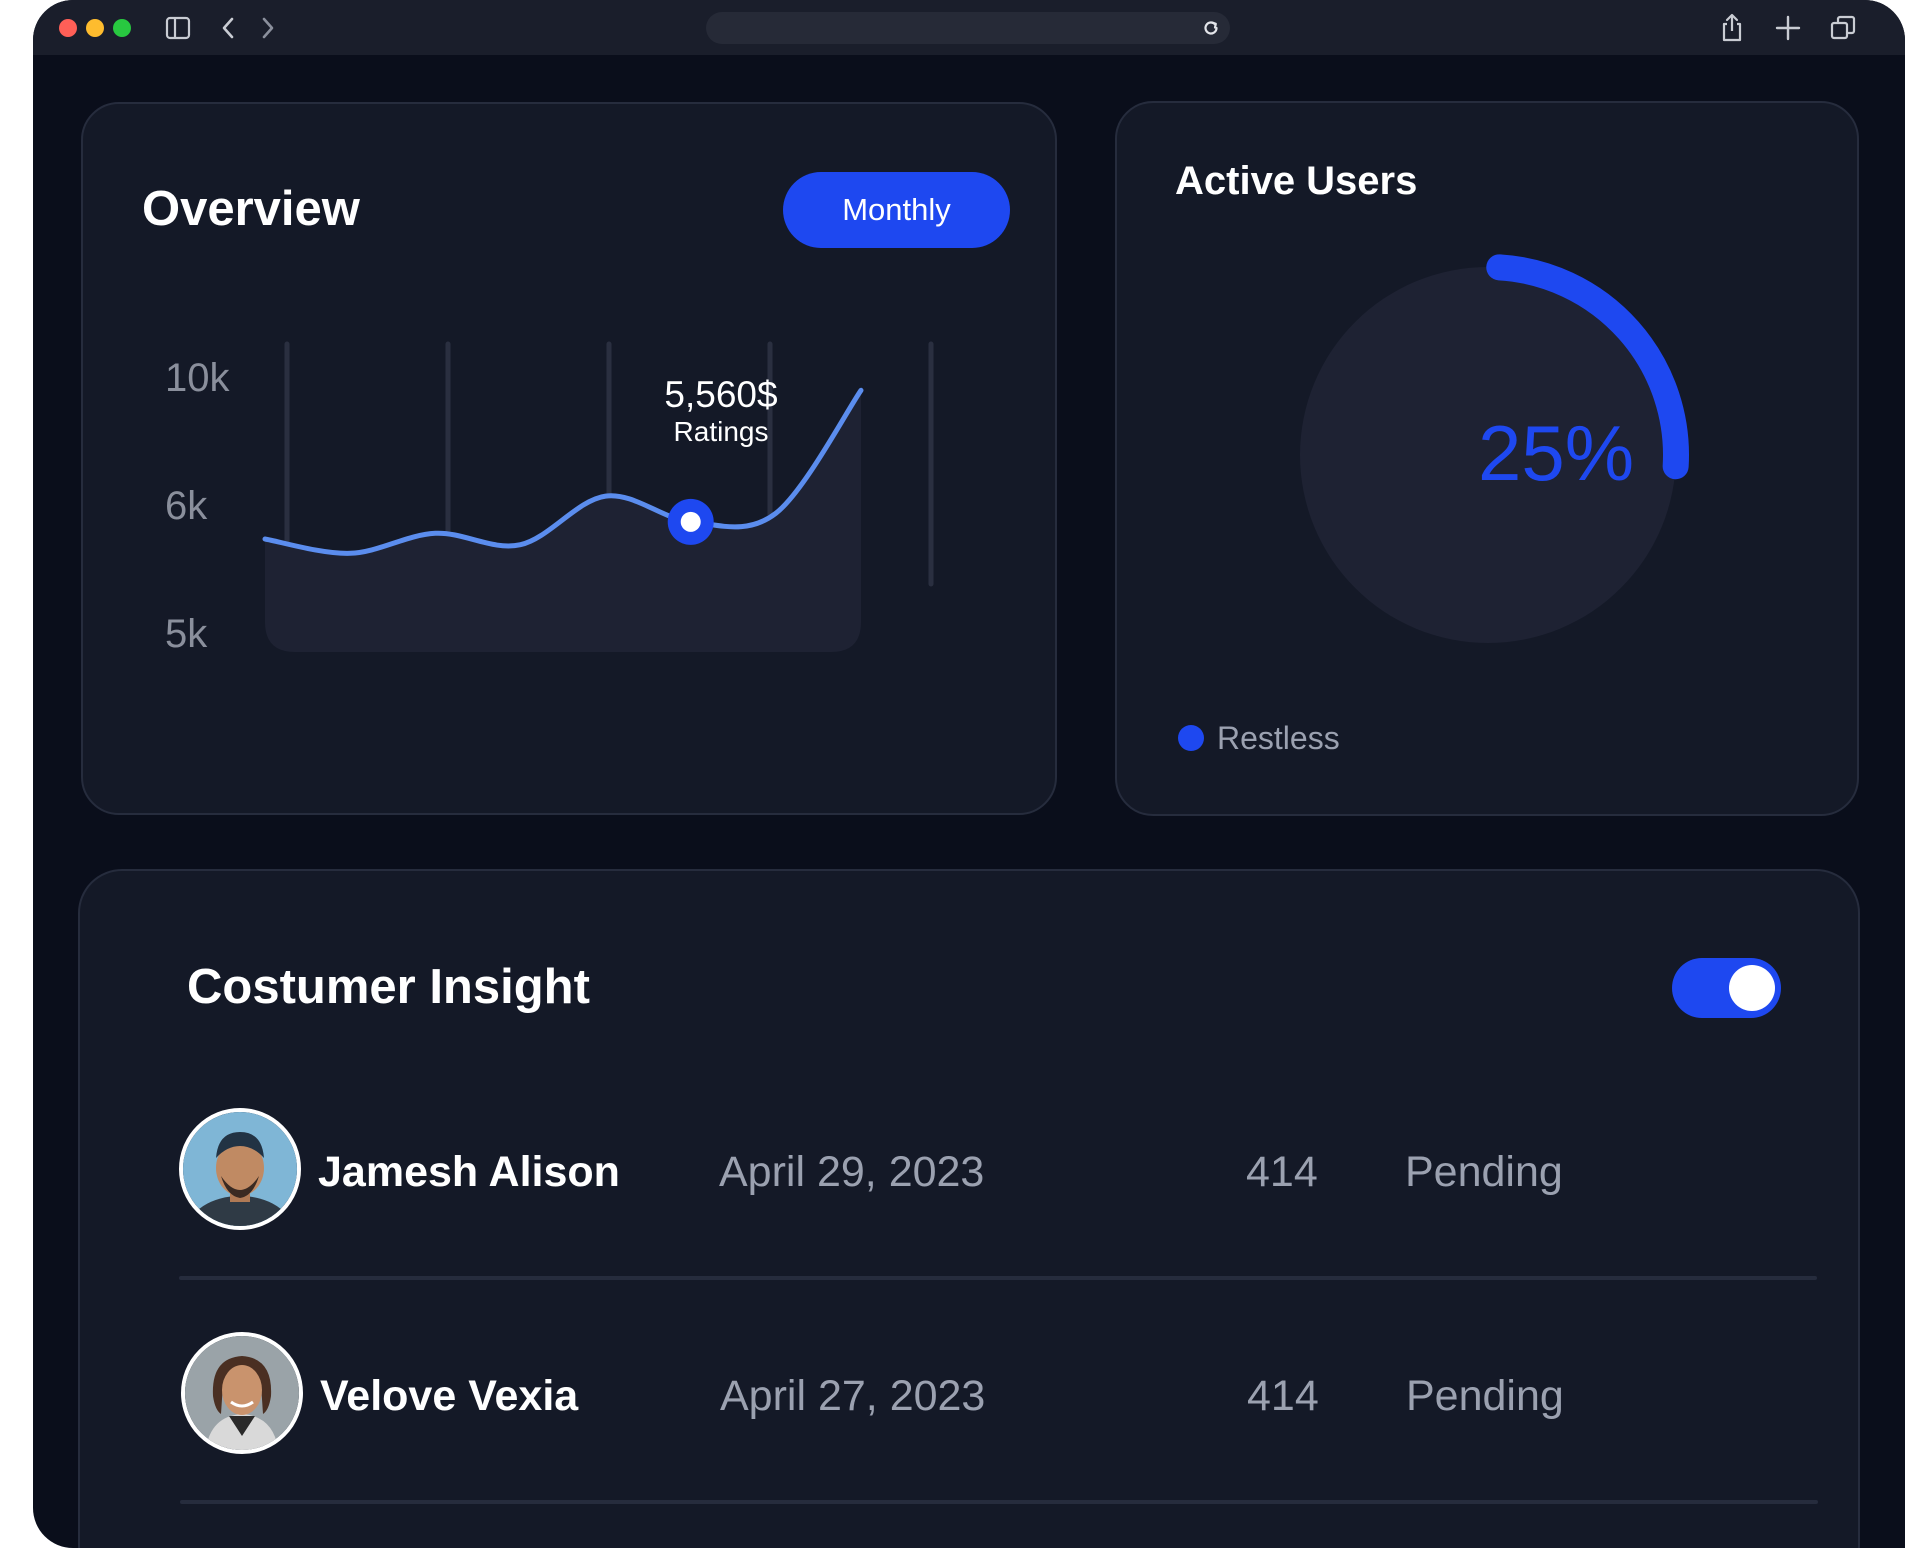 The image size is (1905, 1548). I want to click on chart-highlight-dot, so click(690, 521).